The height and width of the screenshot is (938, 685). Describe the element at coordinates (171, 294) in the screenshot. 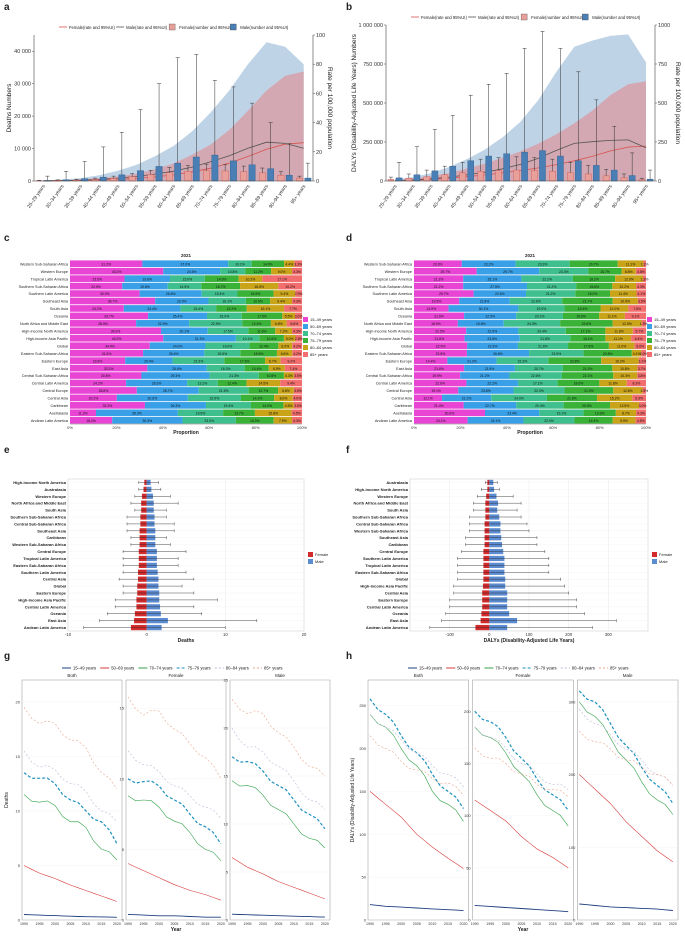

I see `segment-label: 26.8%` at that location.